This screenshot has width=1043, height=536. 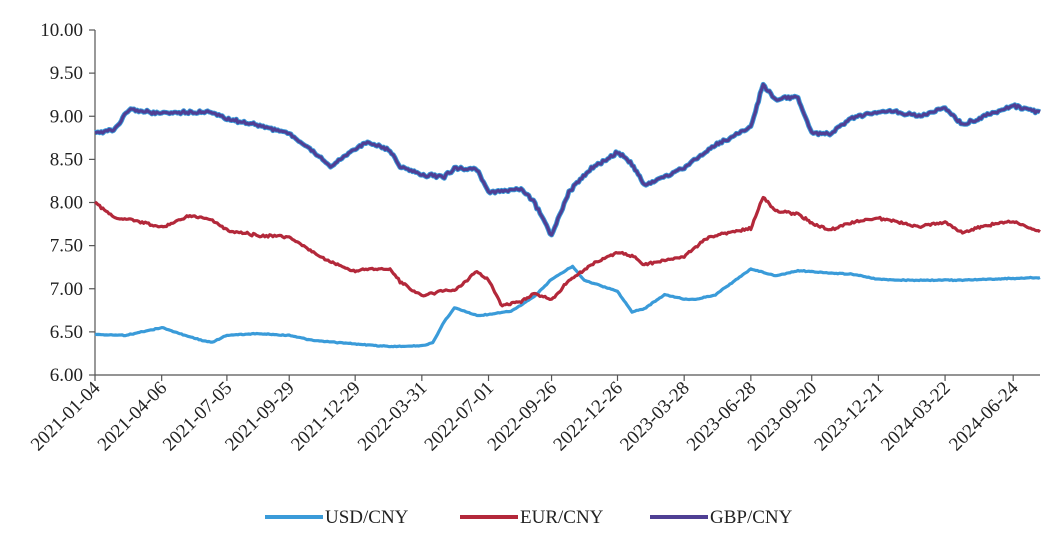 I want to click on x-tick-label: 2022-03-31, so click(x=393, y=417).